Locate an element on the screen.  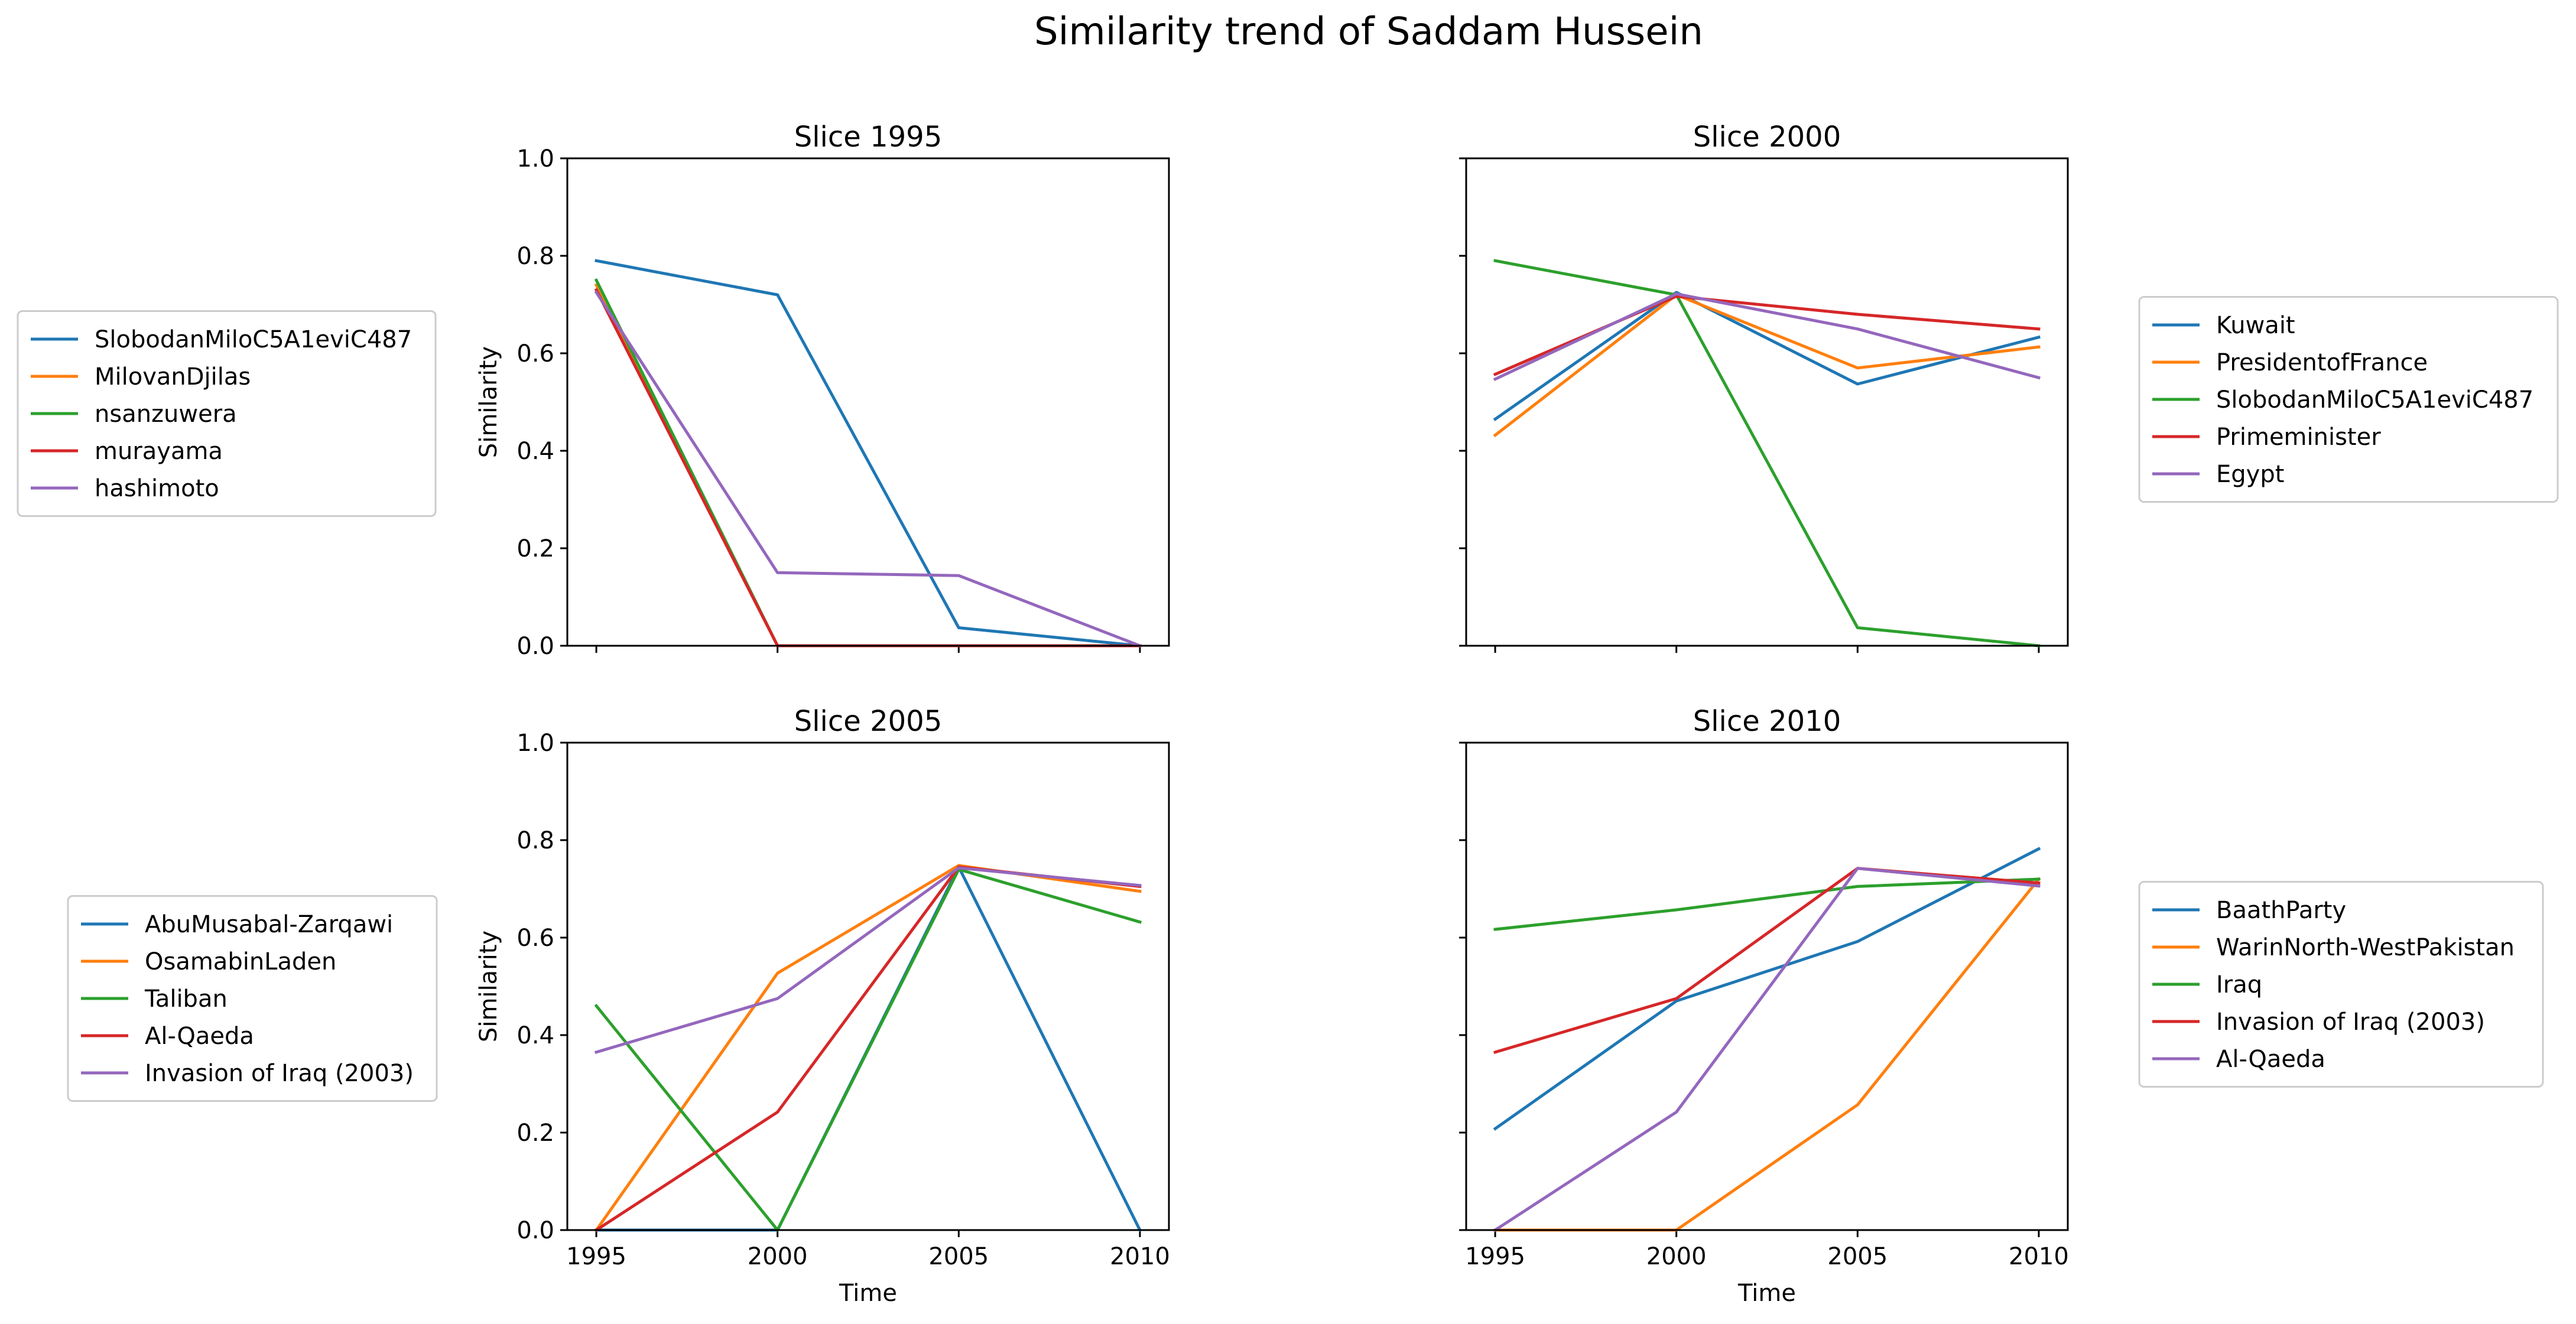
legend-entry: BaathParty is located at coordinates (2281, 910).